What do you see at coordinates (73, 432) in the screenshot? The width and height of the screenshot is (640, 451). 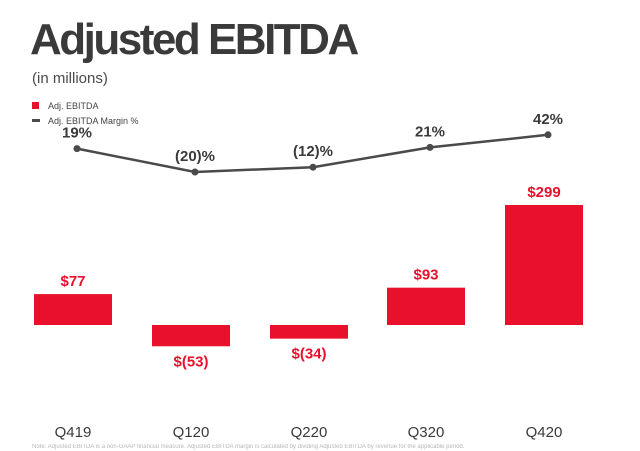 I see `x-tick-label: Q419` at bounding box center [73, 432].